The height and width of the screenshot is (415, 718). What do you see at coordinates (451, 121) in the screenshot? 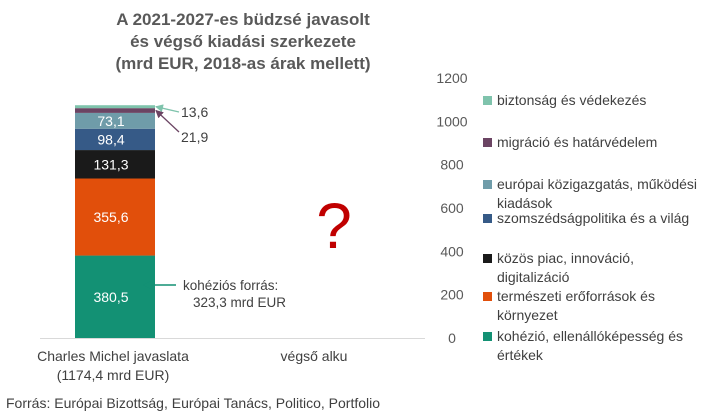
I see `y-tick-label: 1000` at bounding box center [451, 121].